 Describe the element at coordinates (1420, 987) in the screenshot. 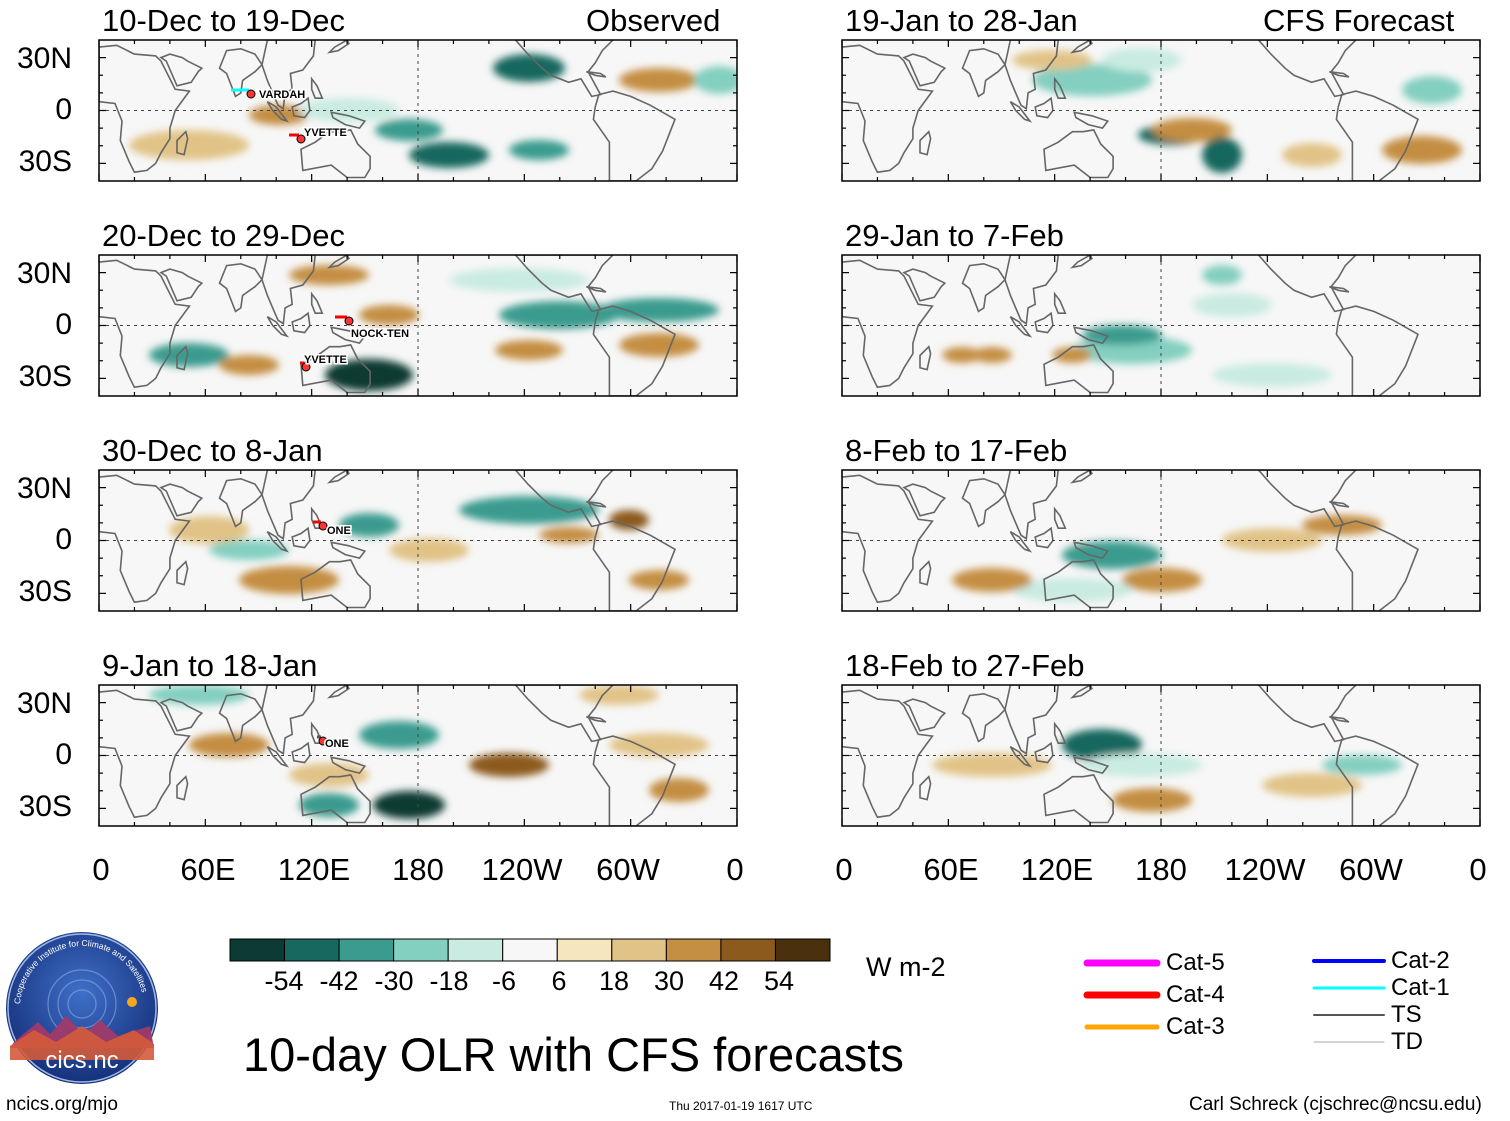

I see `legend-label: Cat-1` at that location.